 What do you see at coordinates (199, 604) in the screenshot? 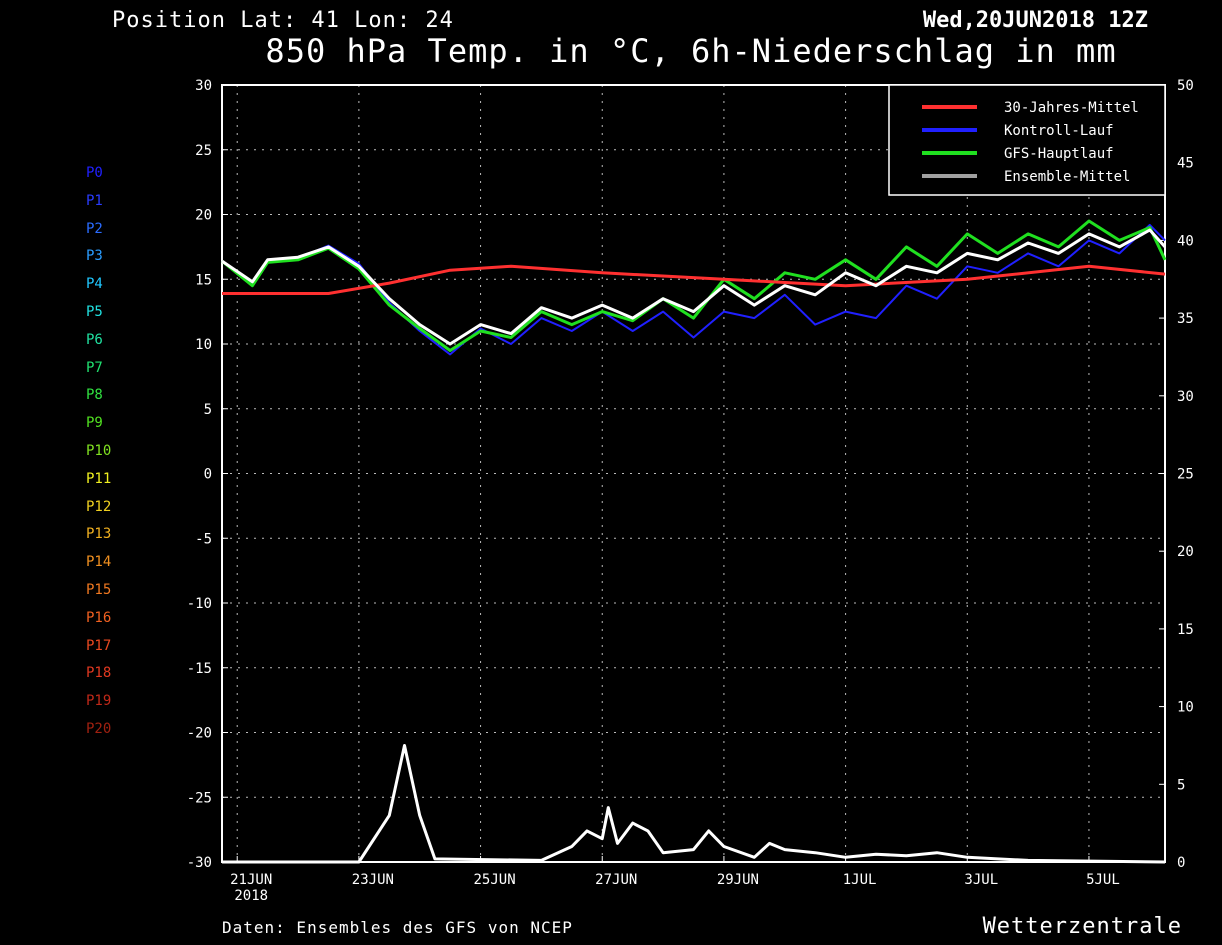
I see `y-left-tick-label: -10` at bounding box center [199, 604].